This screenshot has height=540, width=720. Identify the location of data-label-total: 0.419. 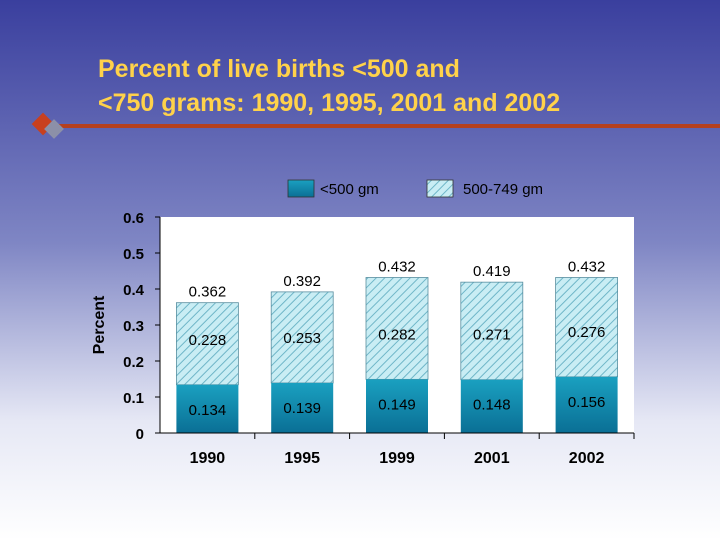
(492, 271).